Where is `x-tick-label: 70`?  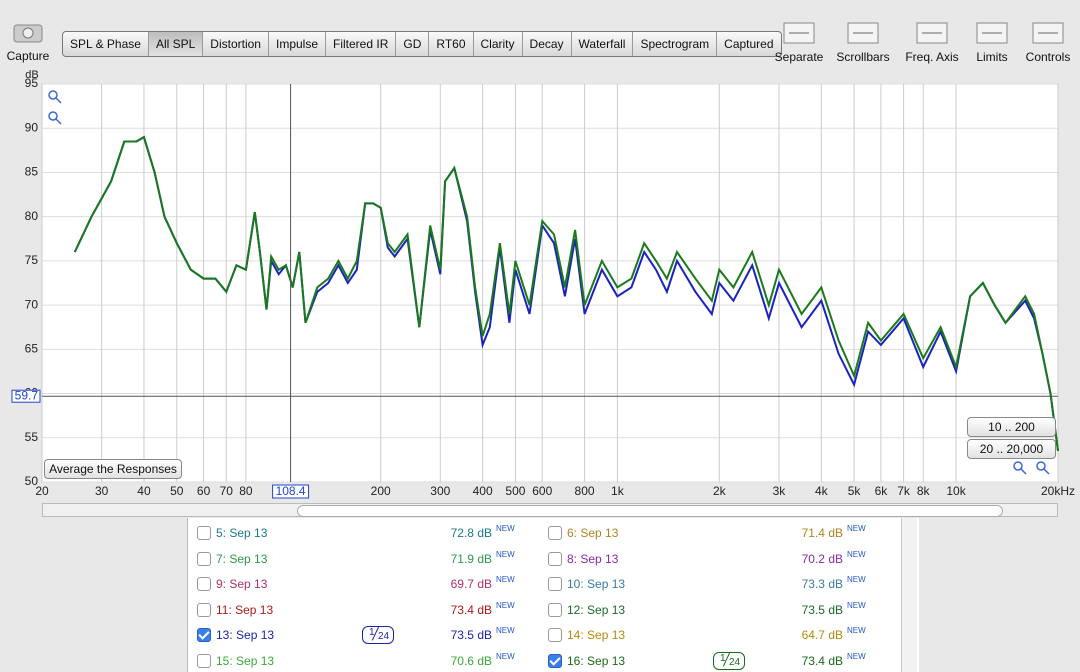 x-tick-label: 70 is located at coordinates (227, 491).